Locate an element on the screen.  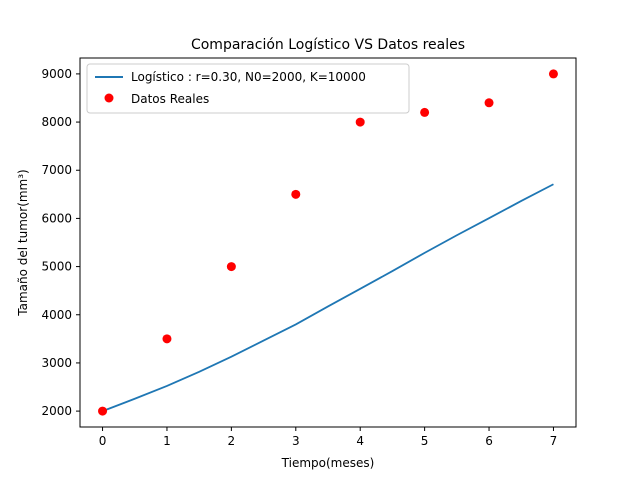
y-tick-label: 4000 is located at coordinates (56, 315).